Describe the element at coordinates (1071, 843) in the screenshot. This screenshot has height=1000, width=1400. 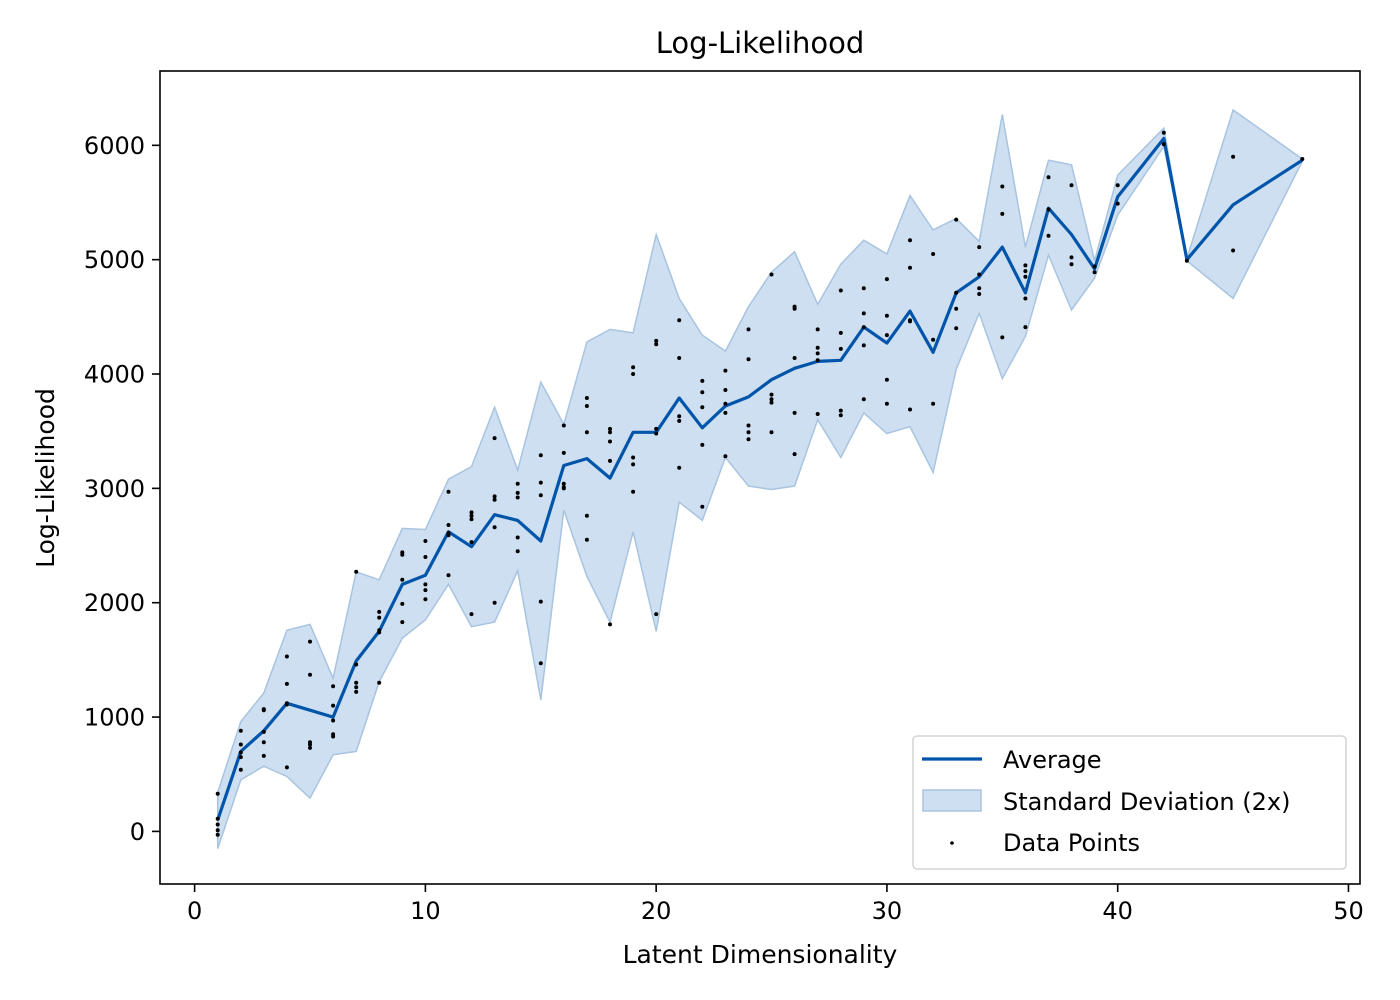
I see `legend-label-points: Data Points` at that location.